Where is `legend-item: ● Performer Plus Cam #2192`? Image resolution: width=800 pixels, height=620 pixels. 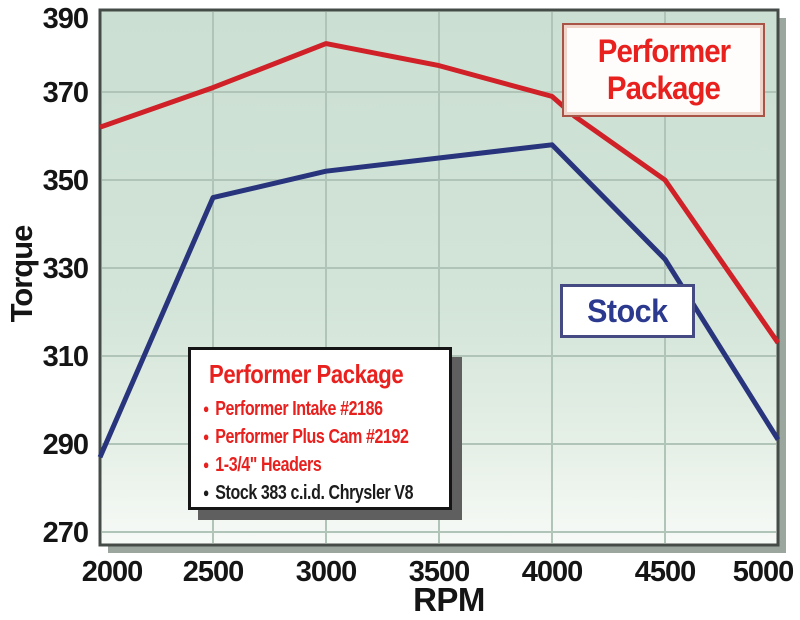
legend-item: ● Performer Plus Cam #2192 is located at coordinates (306, 437).